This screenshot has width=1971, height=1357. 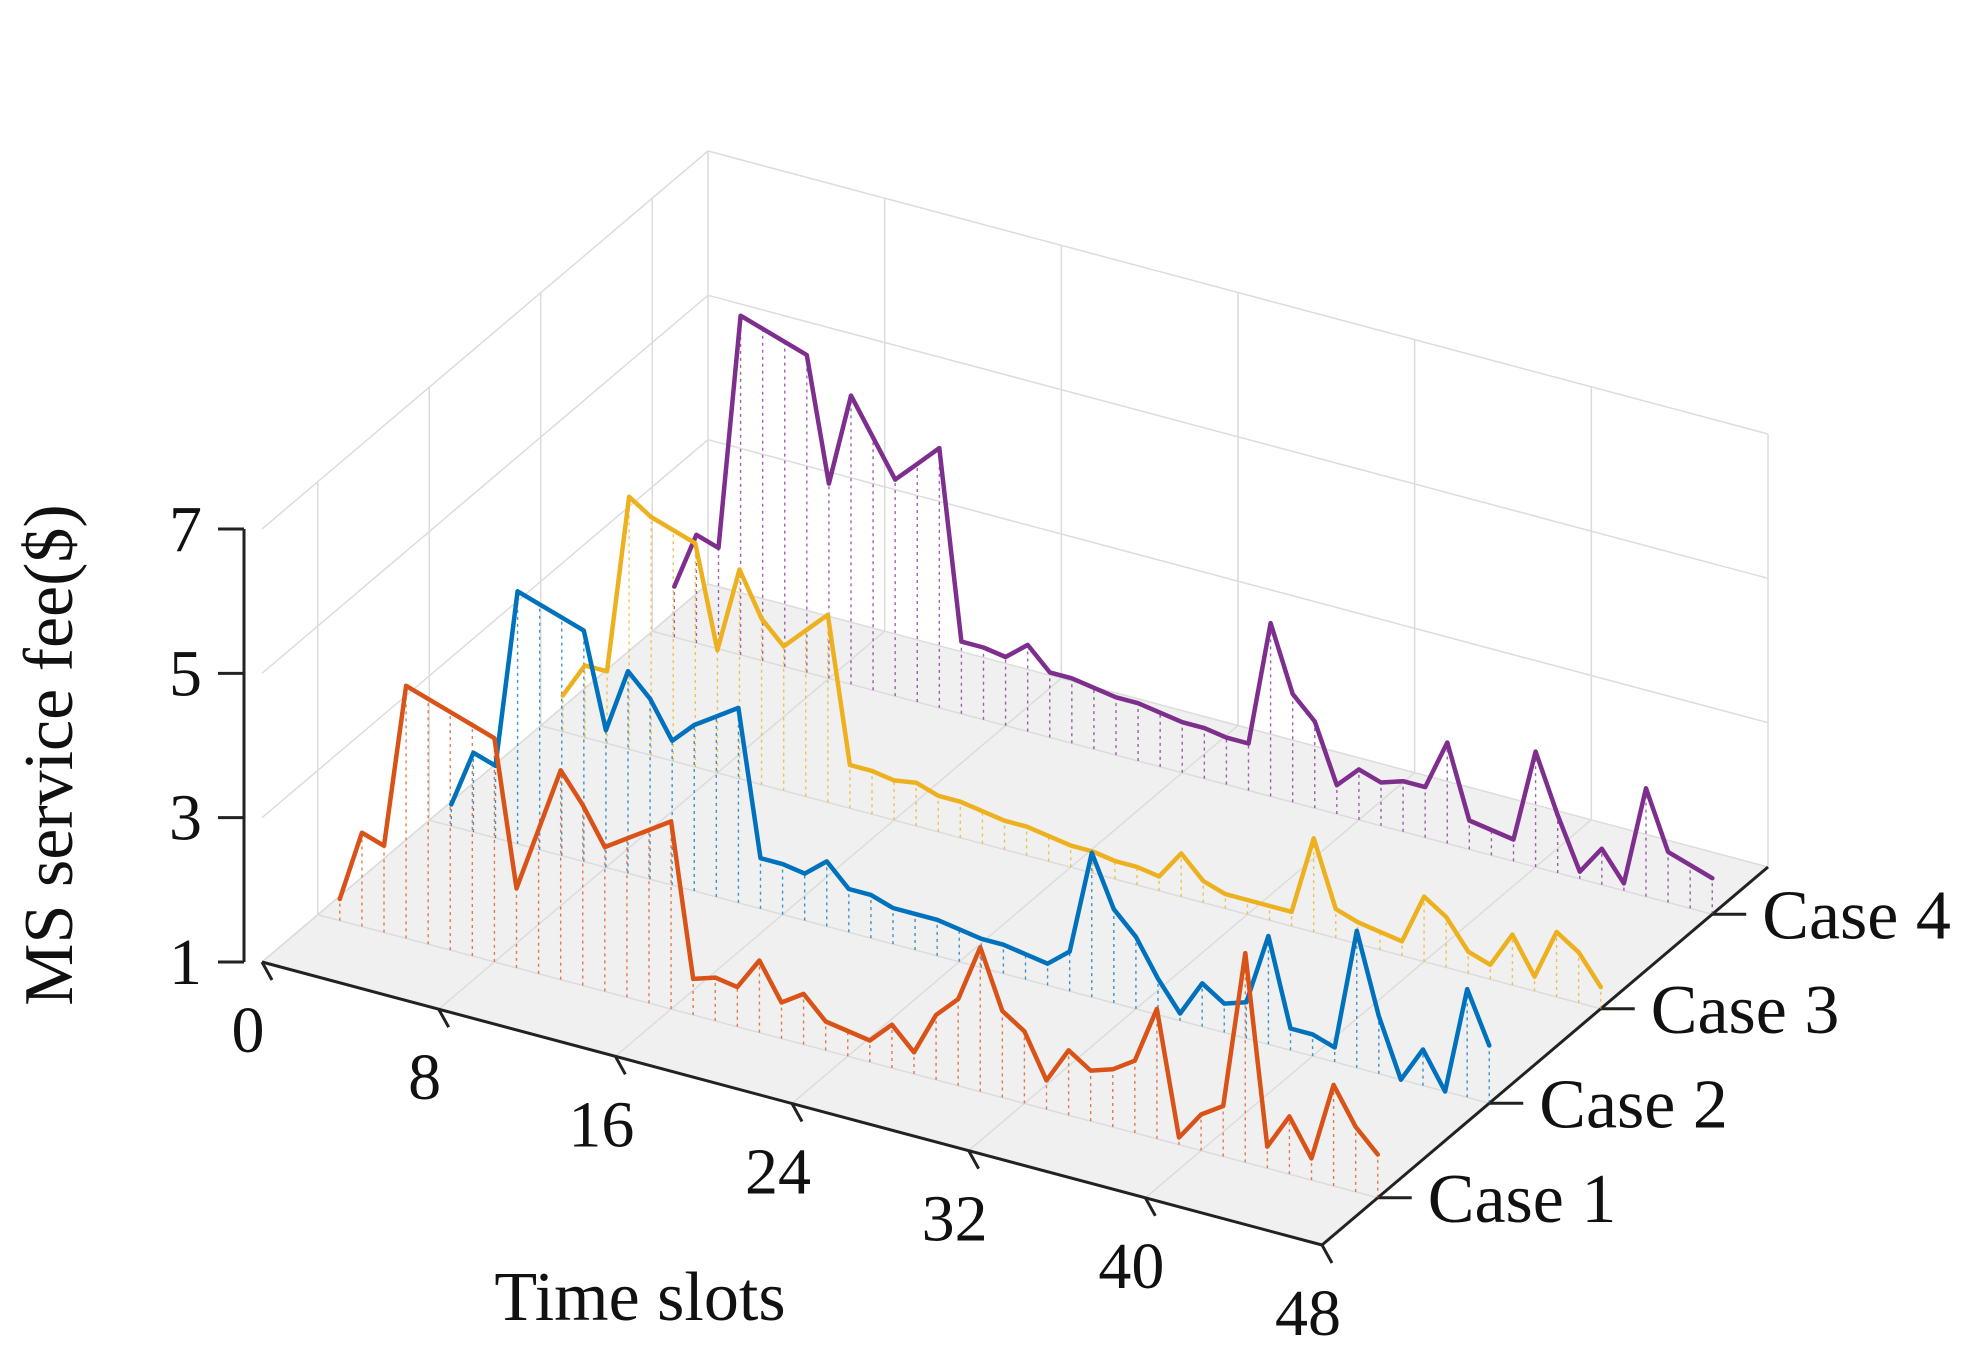 What do you see at coordinates (1633, 1104) in the screenshot?
I see `case-tick-label: Case 2` at bounding box center [1633, 1104].